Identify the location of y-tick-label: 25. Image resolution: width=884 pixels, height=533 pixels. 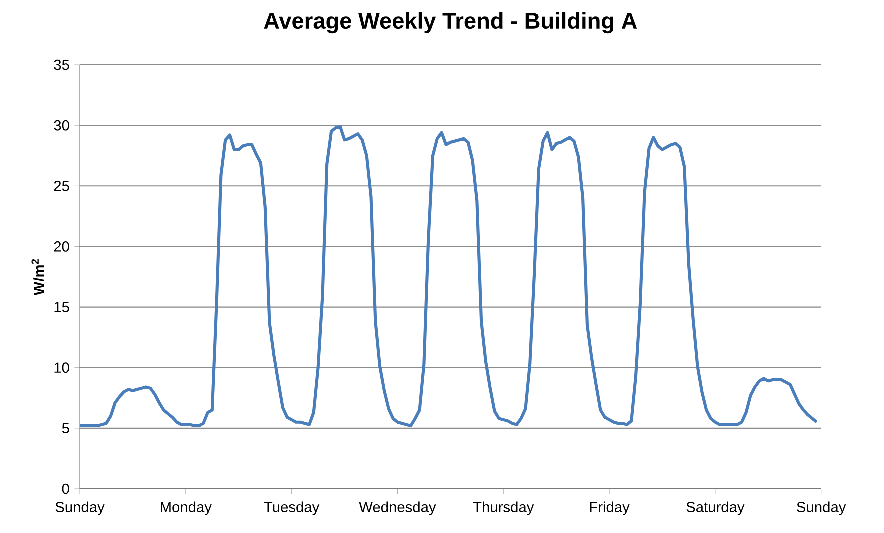
(62, 186).